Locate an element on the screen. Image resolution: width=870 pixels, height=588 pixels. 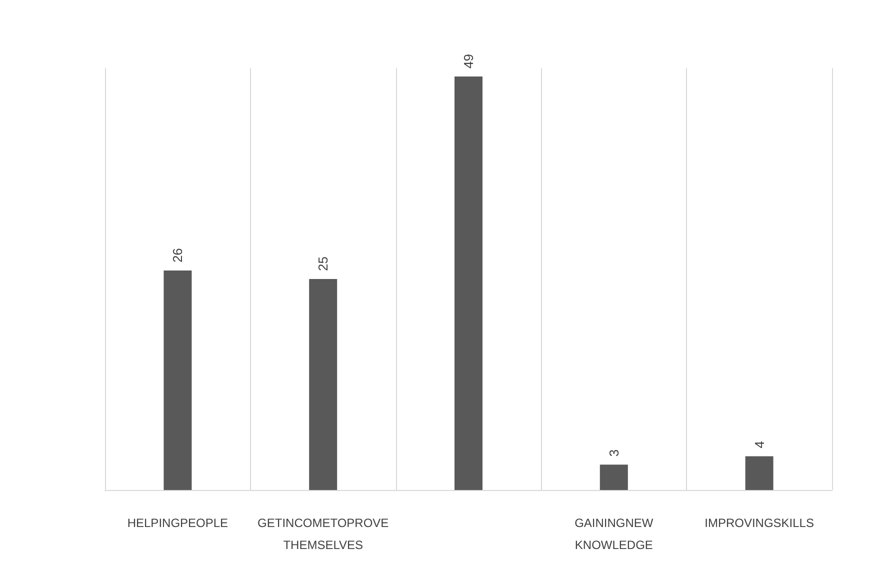
data-label: 4 is located at coordinates (759, 444).